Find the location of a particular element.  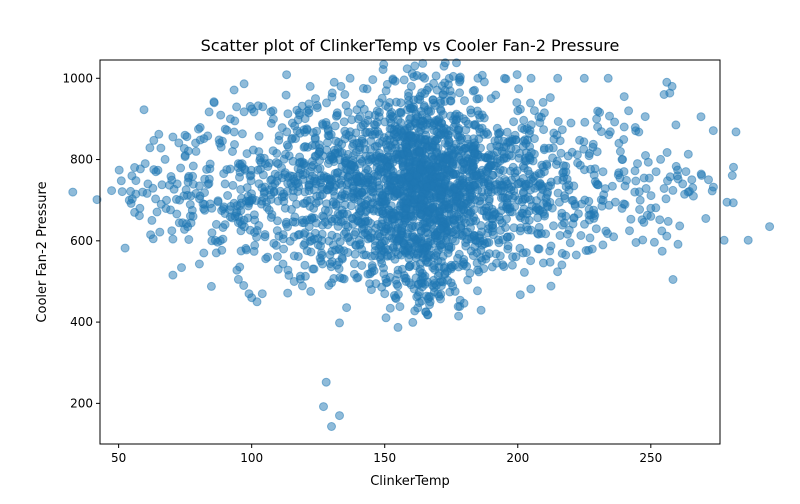

y-axis-ticks: 200 400 600 800 1000 is located at coordinates (81, 240).